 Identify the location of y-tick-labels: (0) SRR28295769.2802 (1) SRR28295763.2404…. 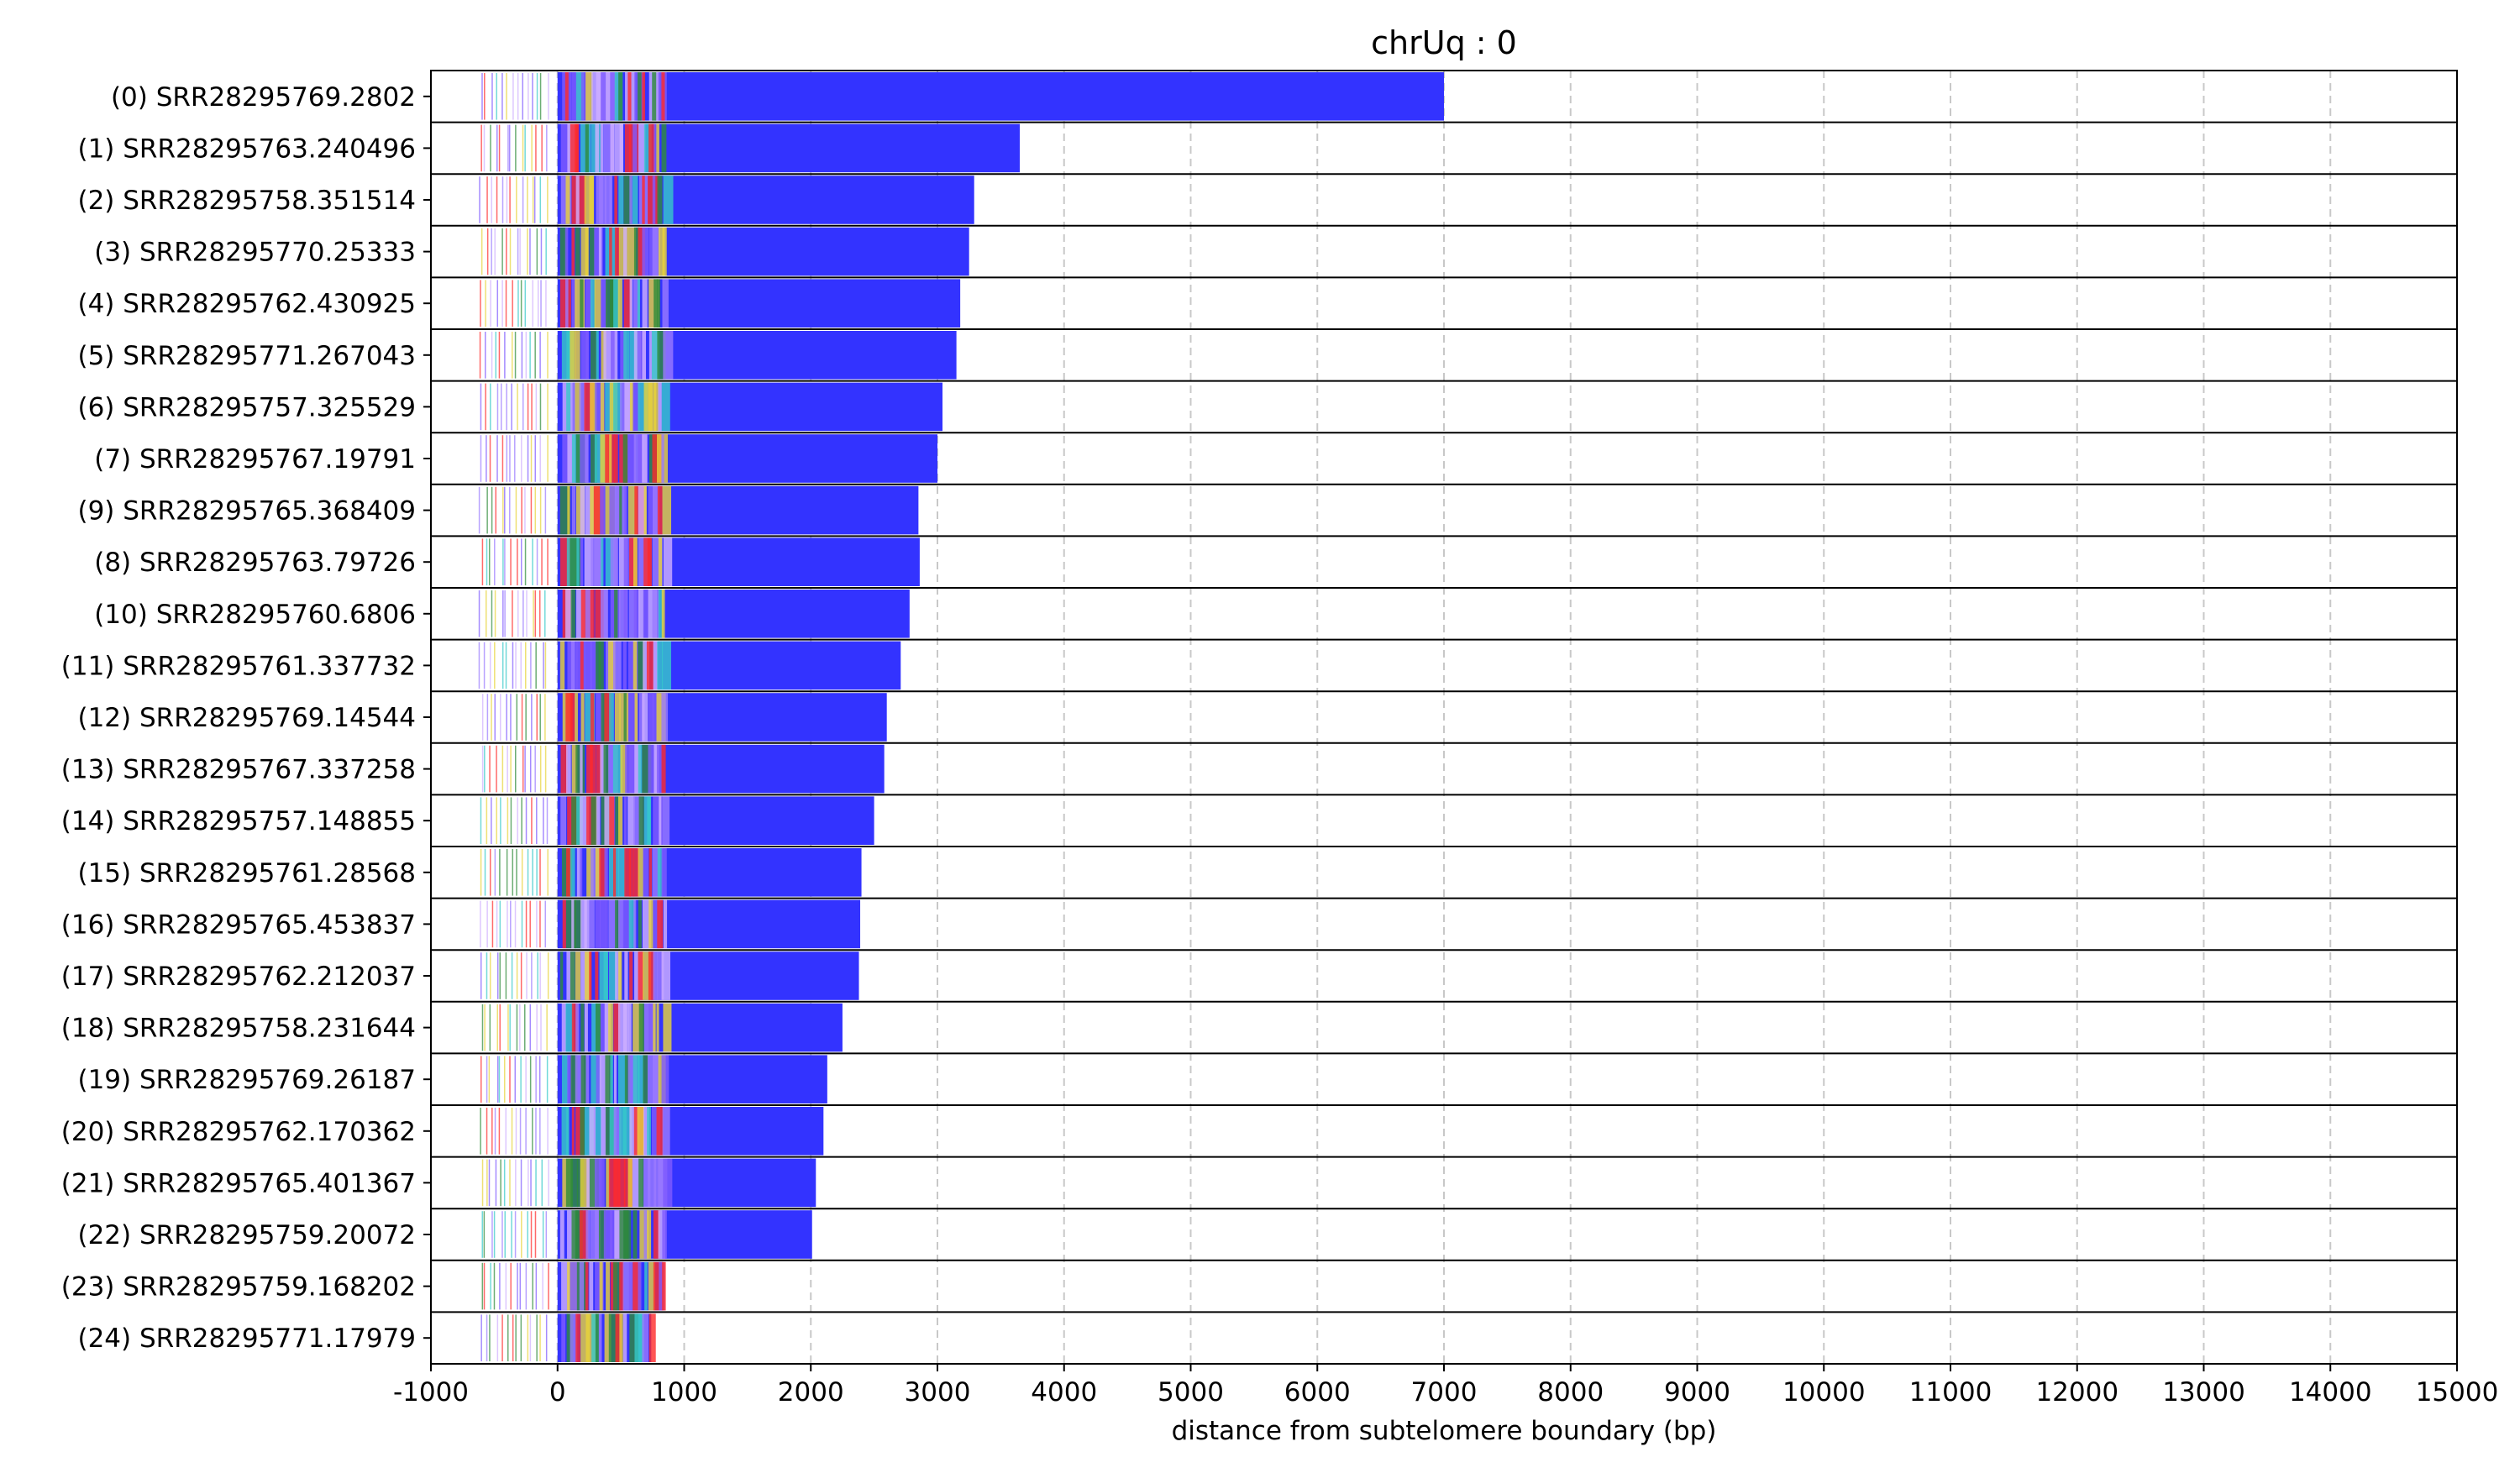
(246, 718).